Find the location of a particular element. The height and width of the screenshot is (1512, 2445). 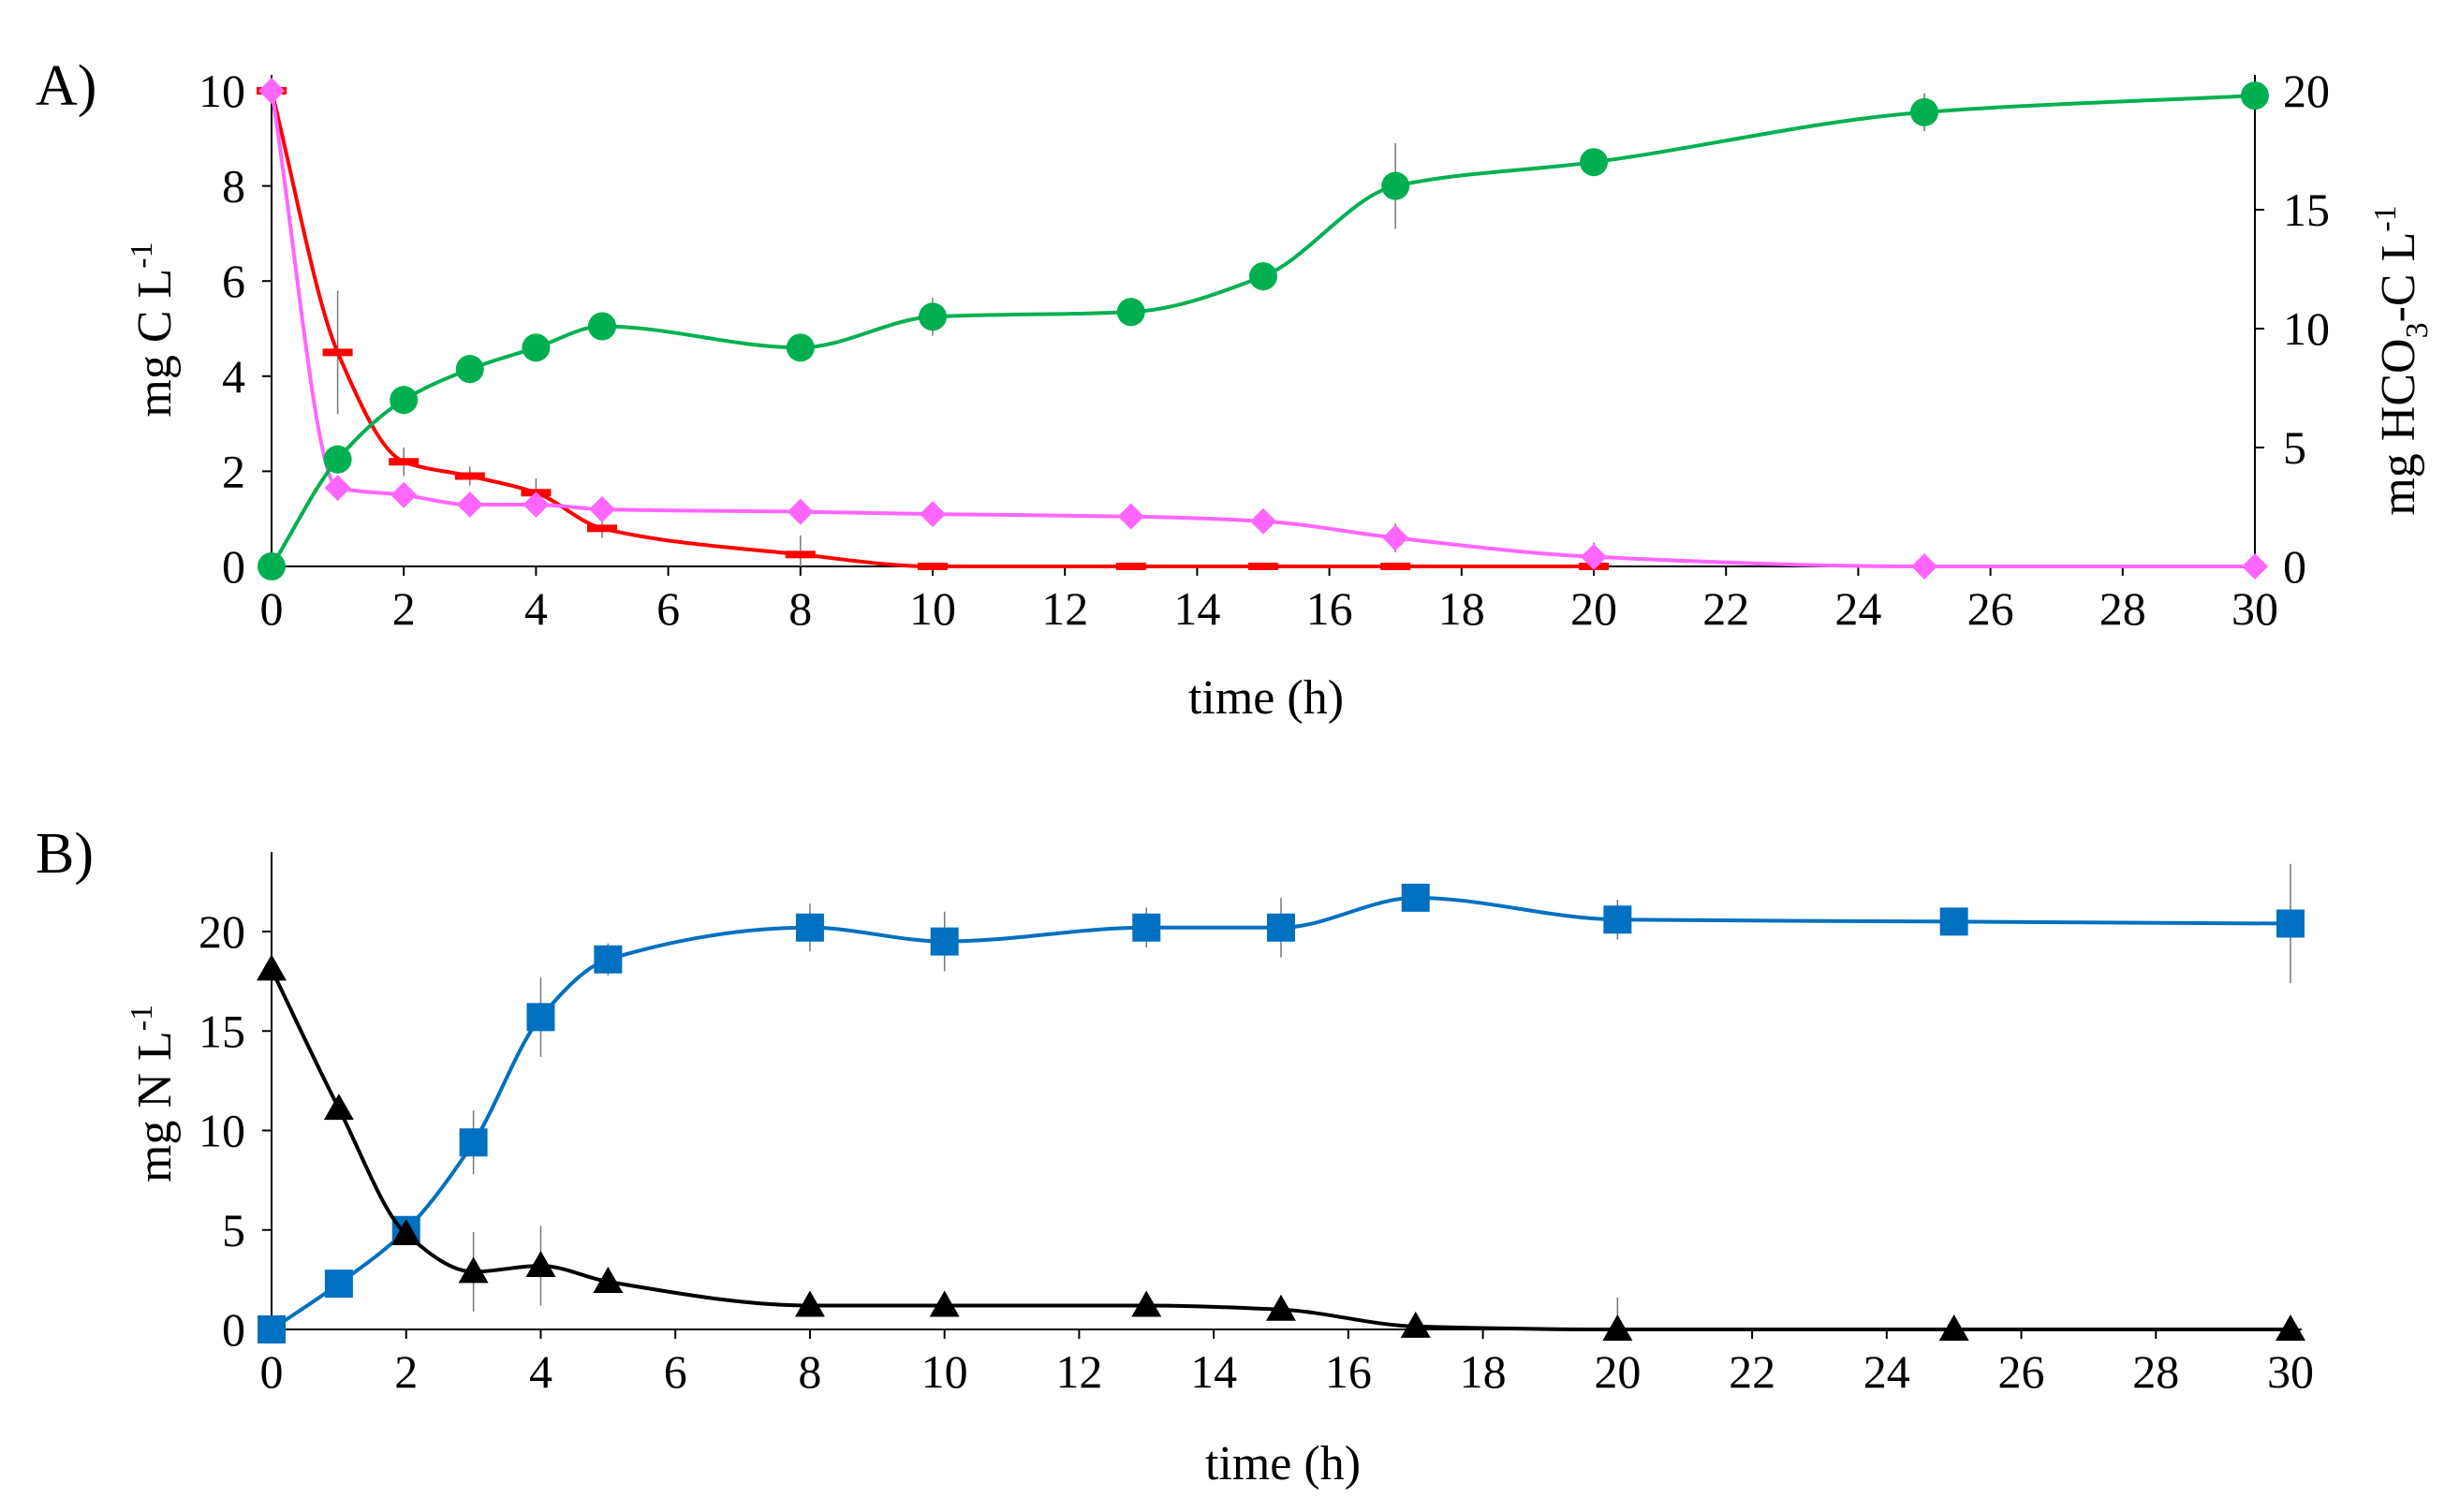

panel-a-y-tick-label: 6 is located at coordinates (233, 281).